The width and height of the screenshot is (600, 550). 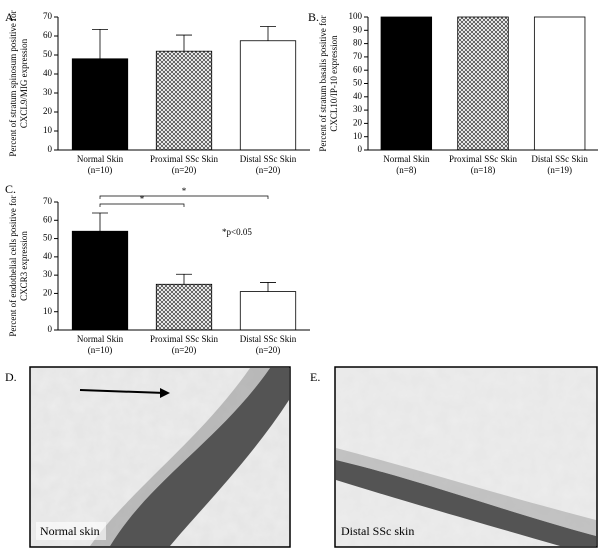 What do you see at coordinates (24, 83) in the screenshot?
I see `y-axis-label: CXCL9/MIG expression` at bounding box center [24, 83].